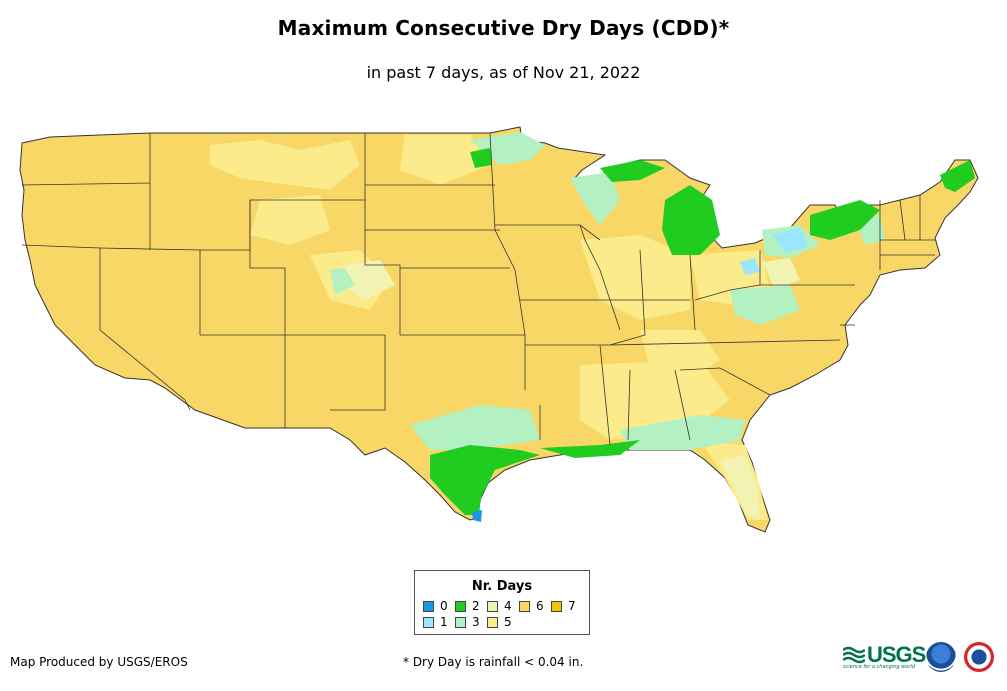  I want to click on usgs-wave-icon, so click(854, 655).